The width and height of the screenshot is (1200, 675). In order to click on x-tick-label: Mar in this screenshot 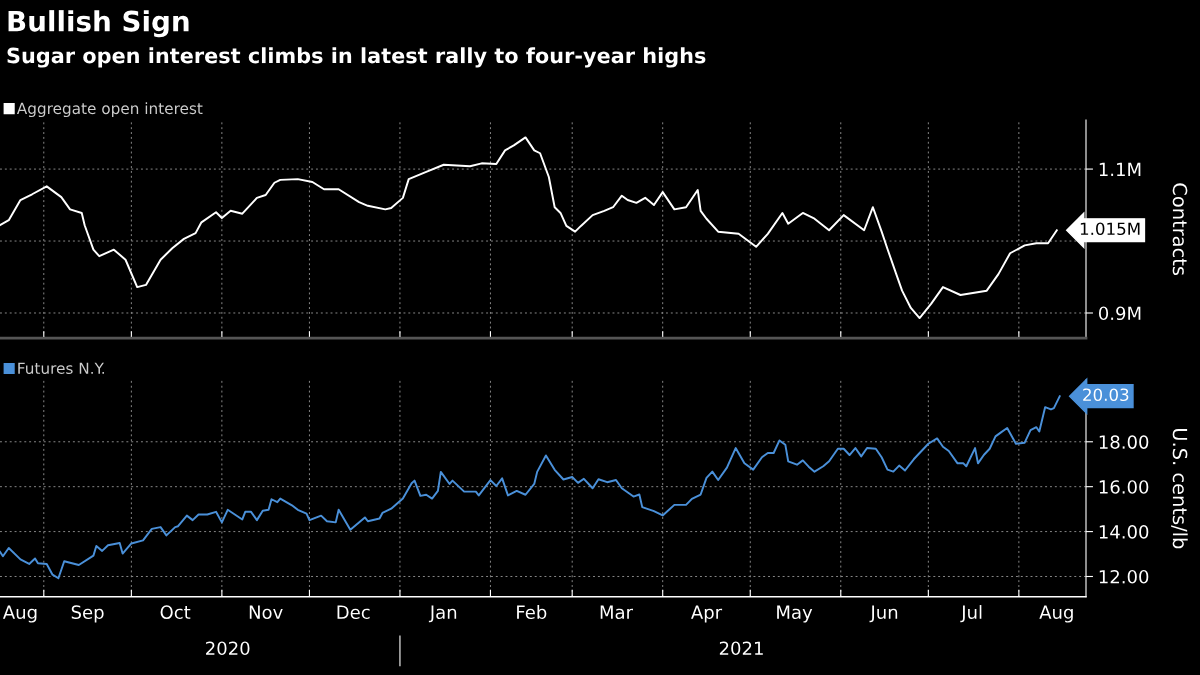, I will do `click(617, 612)`.